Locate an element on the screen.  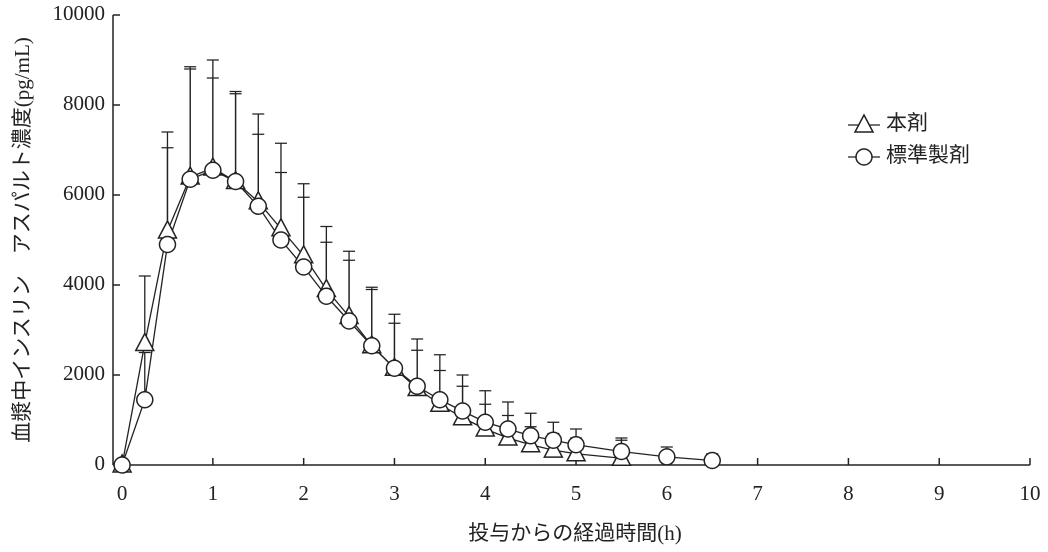
x-tick-label: 9 is located at coordinates (939, 493).